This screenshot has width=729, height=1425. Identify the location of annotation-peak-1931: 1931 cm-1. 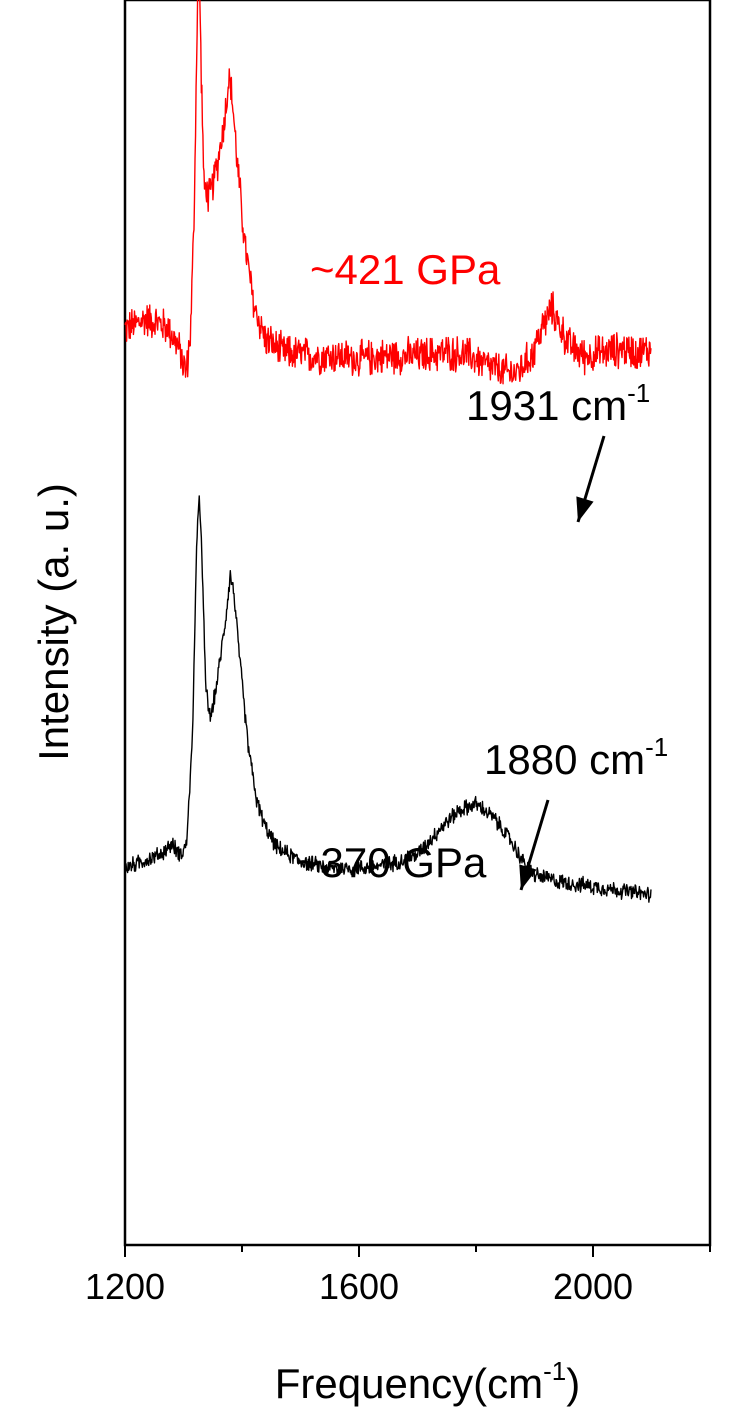
(558, 403).